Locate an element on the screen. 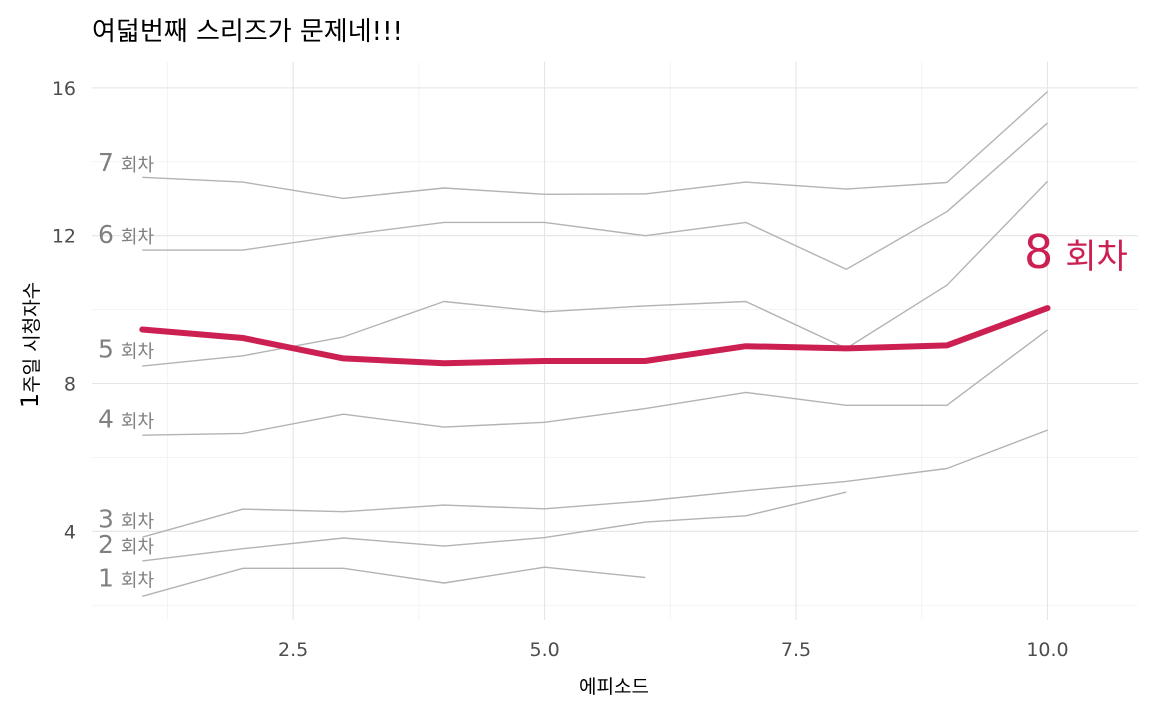 The width and height of the screenshot is (1152, 711). y-axis-title-number: 1 is located at coordinates (30, 400).